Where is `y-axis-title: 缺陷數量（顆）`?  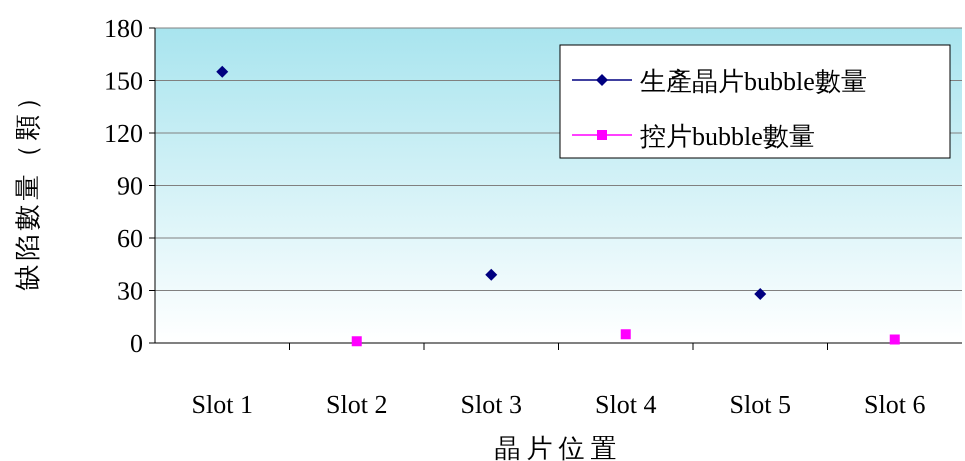 y-axis-title: 缺陷數量（顆） is located at coordinates (27, 185).